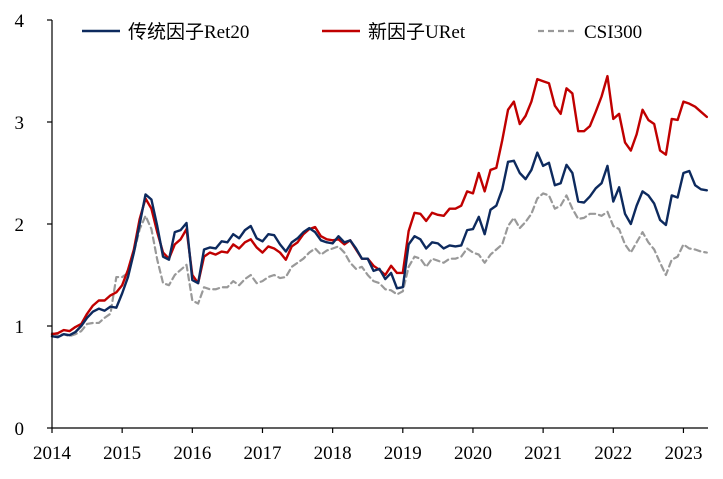  Describe the element at coordinates (683, 453) in the screenshot. I see `x-tick-label: 2023` at that location.